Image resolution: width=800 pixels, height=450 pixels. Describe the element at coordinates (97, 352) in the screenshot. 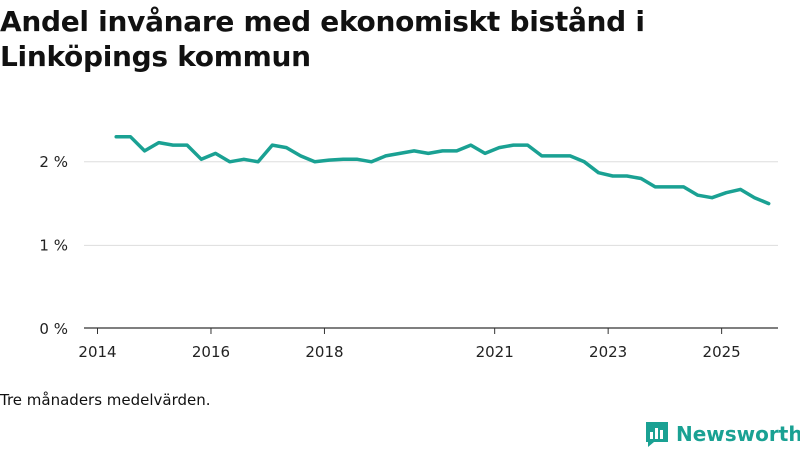

I see `x-tick-label: 2014` at that location.